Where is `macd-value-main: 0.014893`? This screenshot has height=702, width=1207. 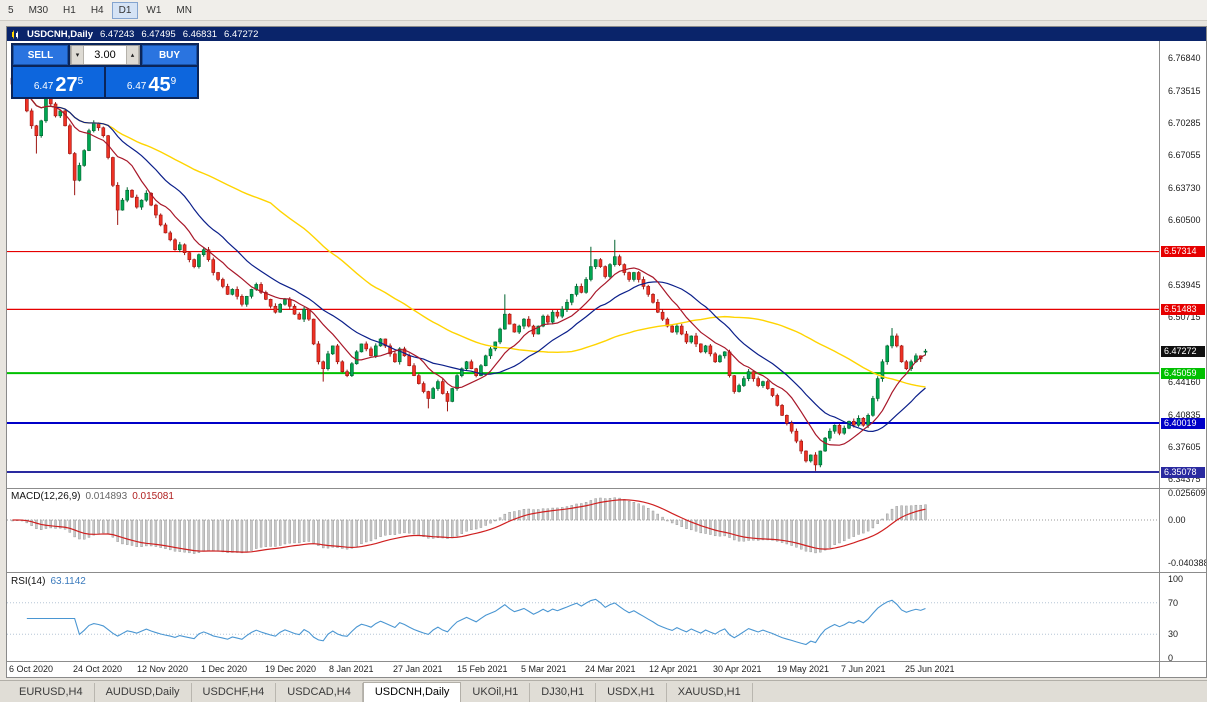 macd-value-main: 0.014893 is located at coordinates (106, 496).